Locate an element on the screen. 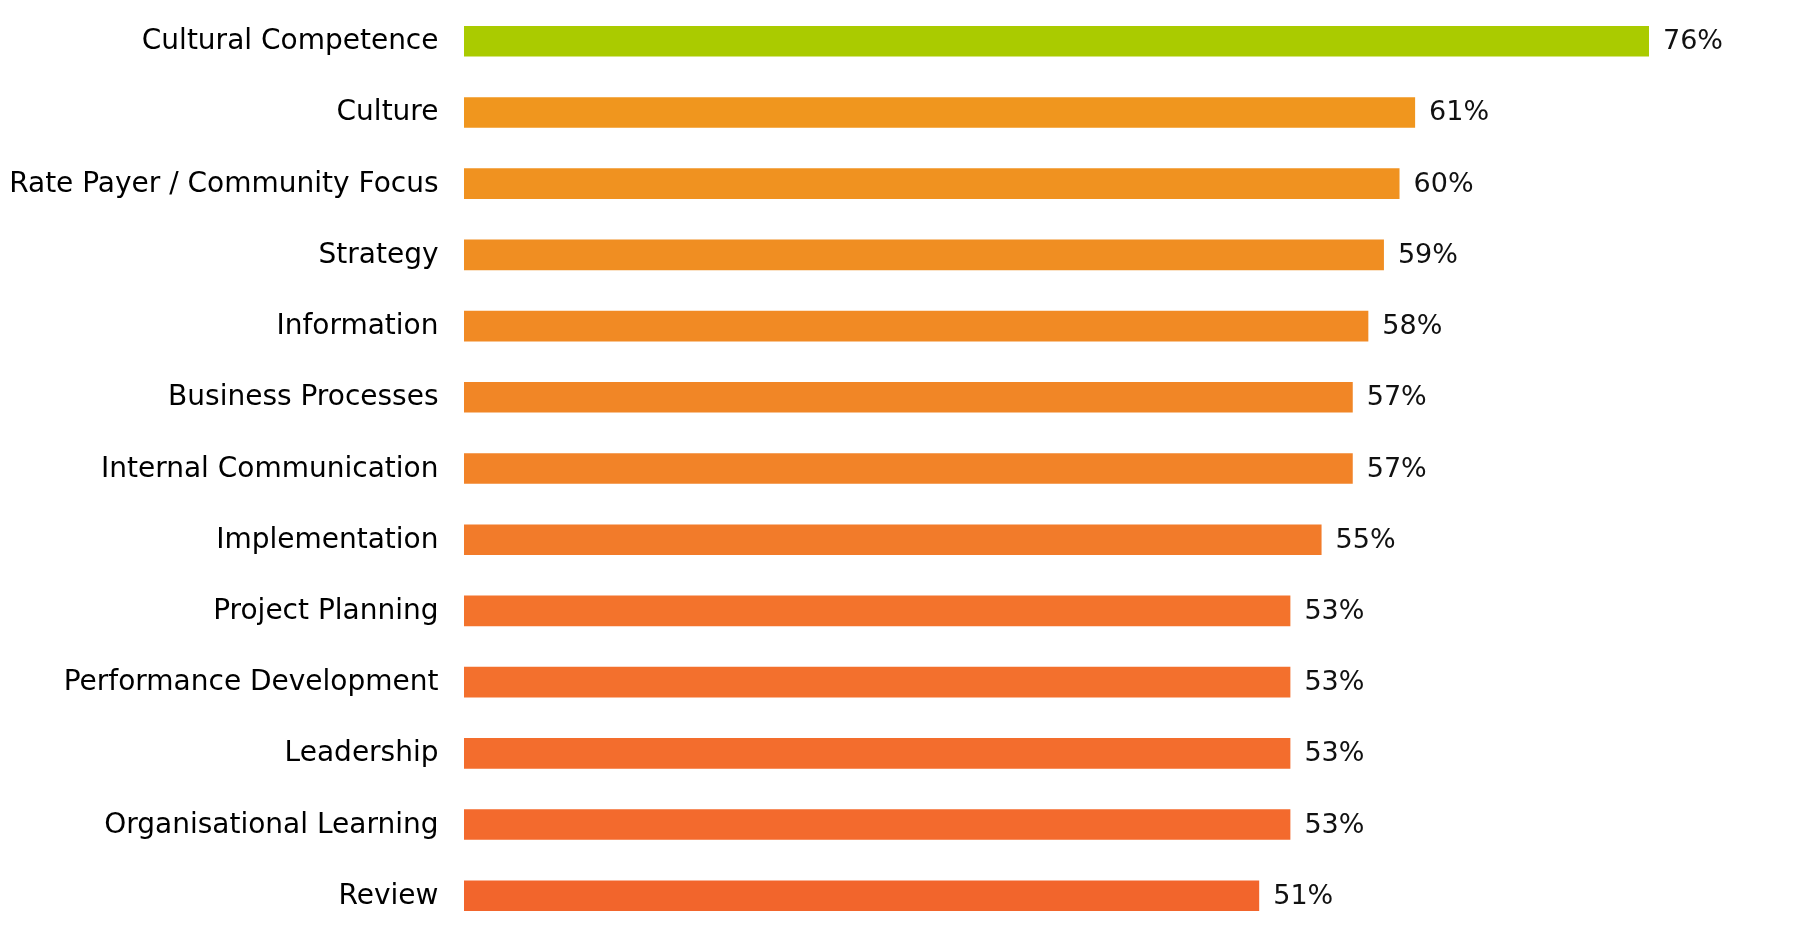 Image resolution: width=1796 pixels, height=937 pixels. y-tick-label: Rate Payer / Community Focus is located at coordinates (224, 182).